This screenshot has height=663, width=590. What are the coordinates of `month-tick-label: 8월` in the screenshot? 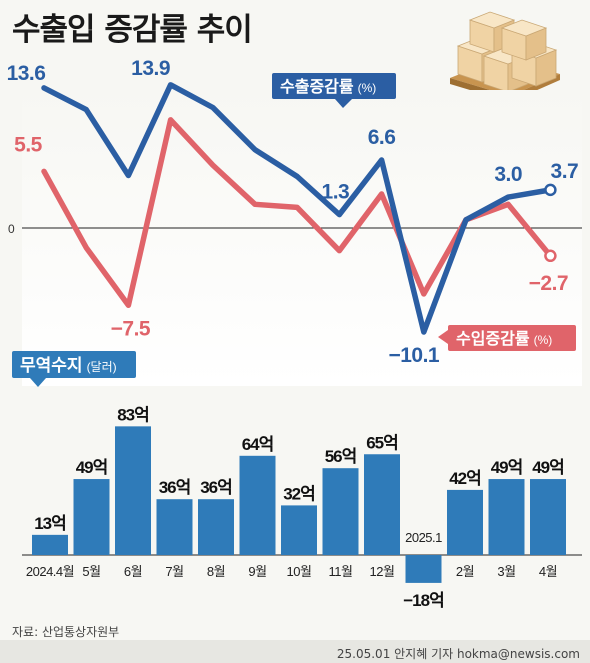 It's located at (216, 571).